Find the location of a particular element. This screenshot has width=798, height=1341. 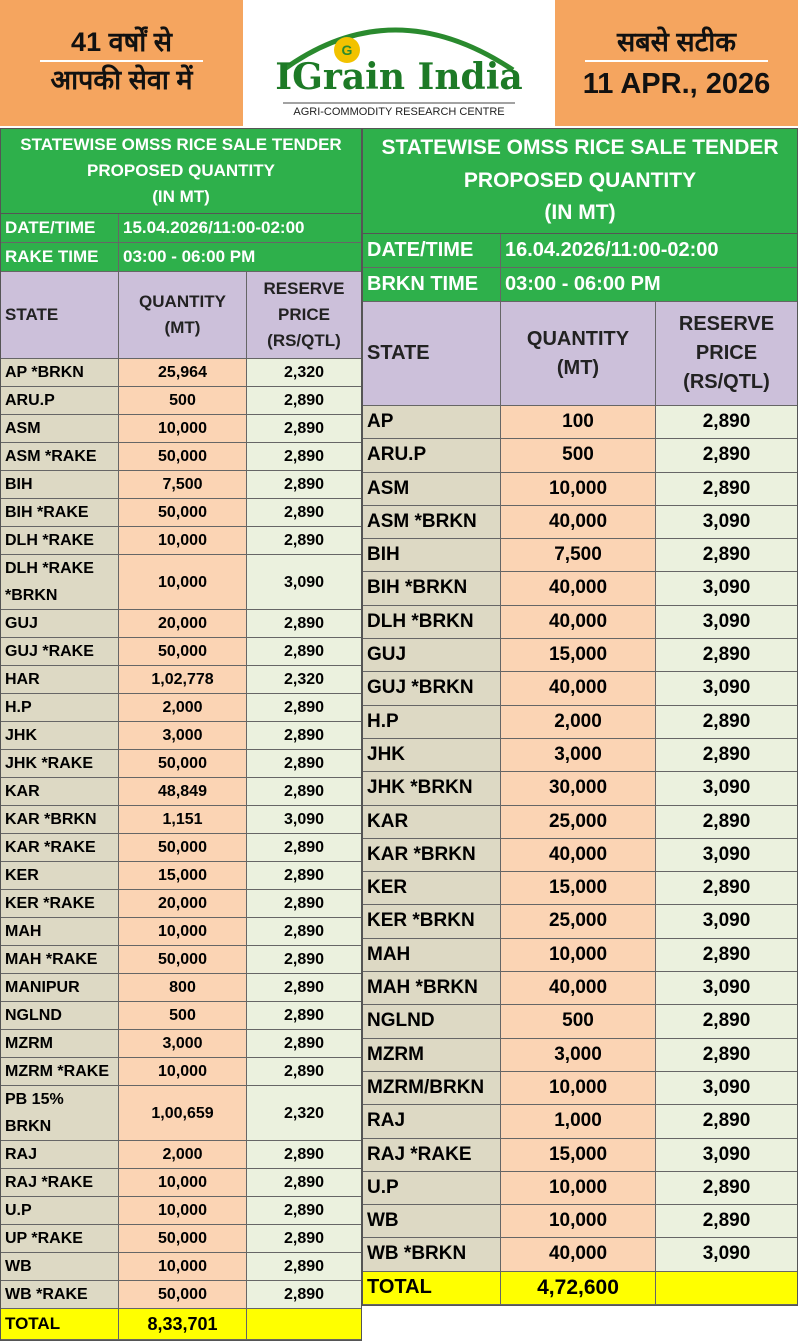

data-row: ASM *RAKE 50,000 2,890 is located at coordinates (181, 457).